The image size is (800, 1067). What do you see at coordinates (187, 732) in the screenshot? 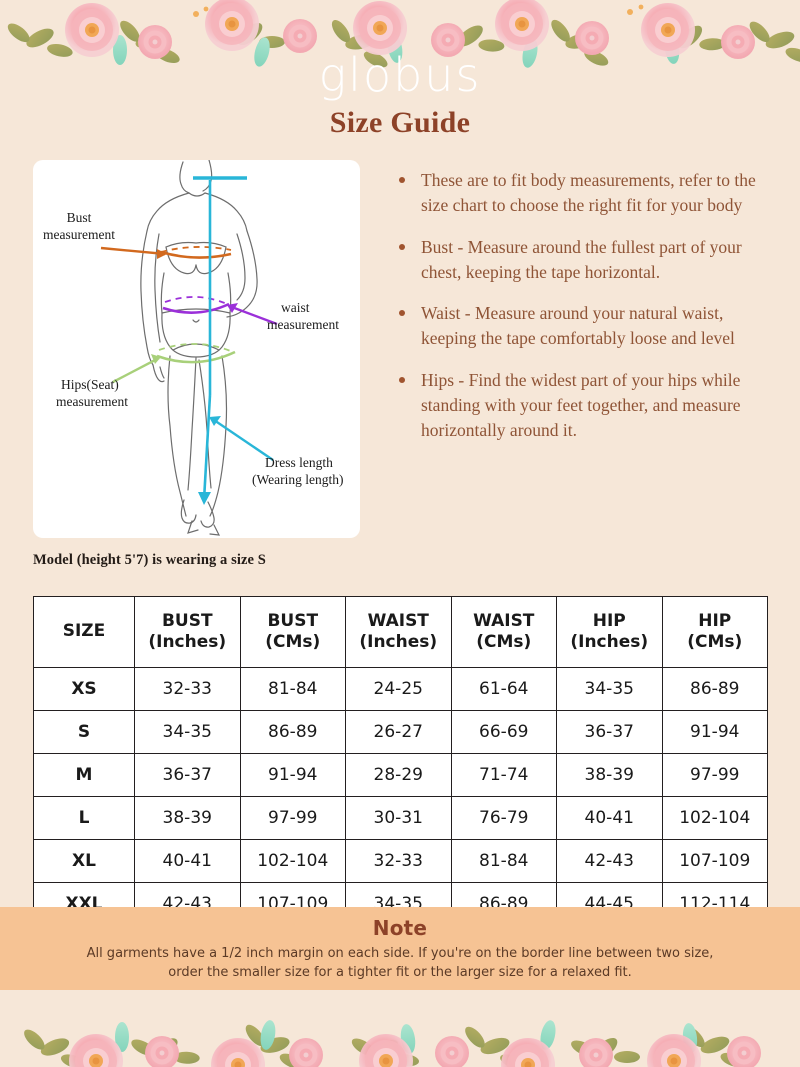
I see `cell-bust-inches: 34-35` at bounding box center [187, 732].